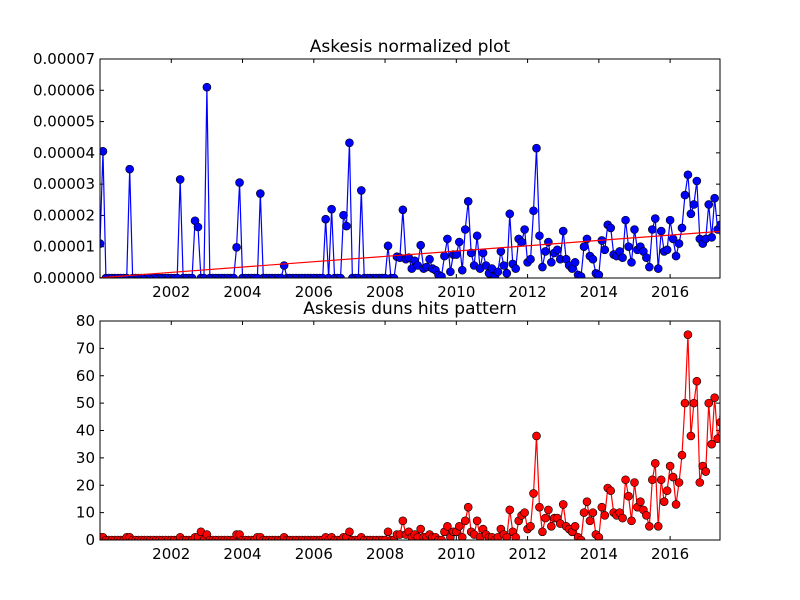 This screenshot has height=600, width=800. Describe the element at coordinates (385, 292) in the screenshot. I see `x-tick-label: 2008` at that location.